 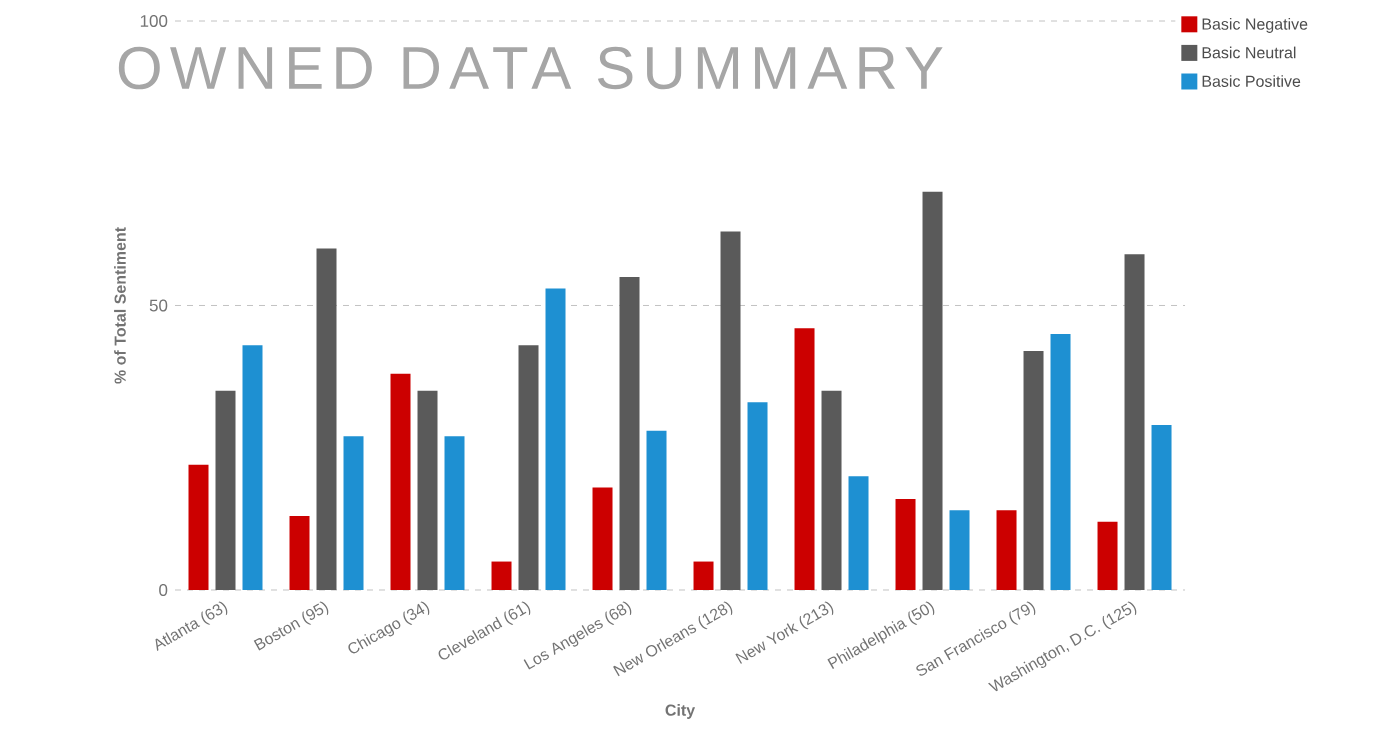 I want to click on chart-title: OWNED DATA SUMMARY, so click(x=530, y=68).